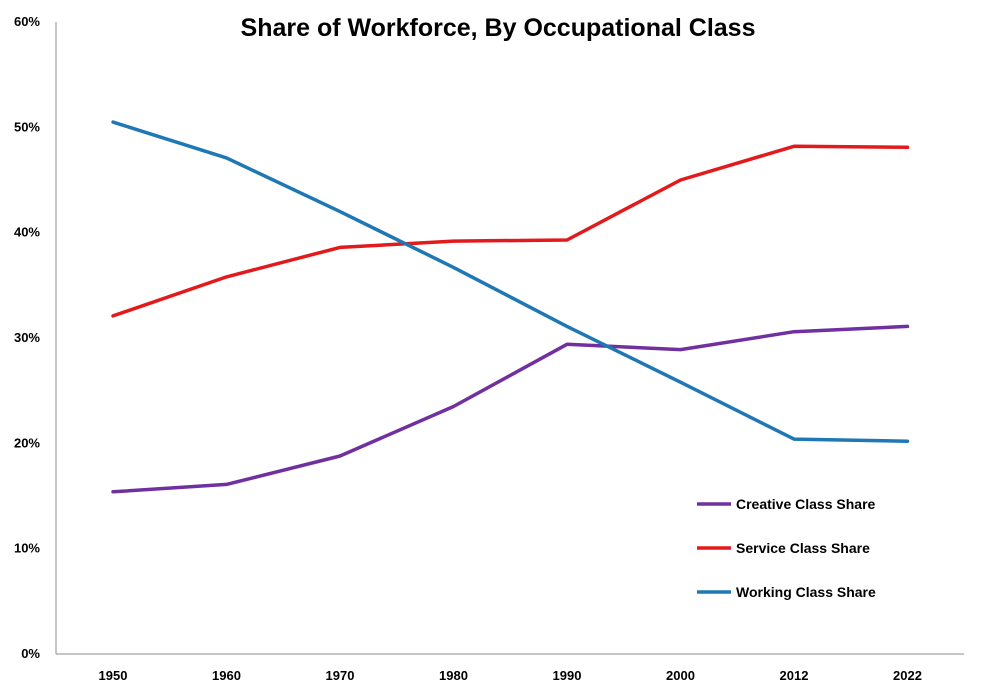 This screenshot has height=695, width=1000. I want to click on y-tick-label: 40%, so click(27, 232).